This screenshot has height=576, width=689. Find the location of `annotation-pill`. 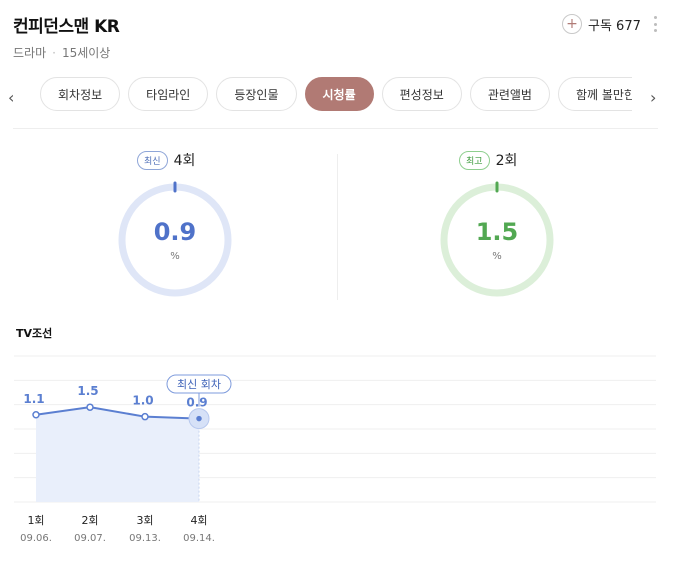

annotation-pill is located at coordinates (199, 384).